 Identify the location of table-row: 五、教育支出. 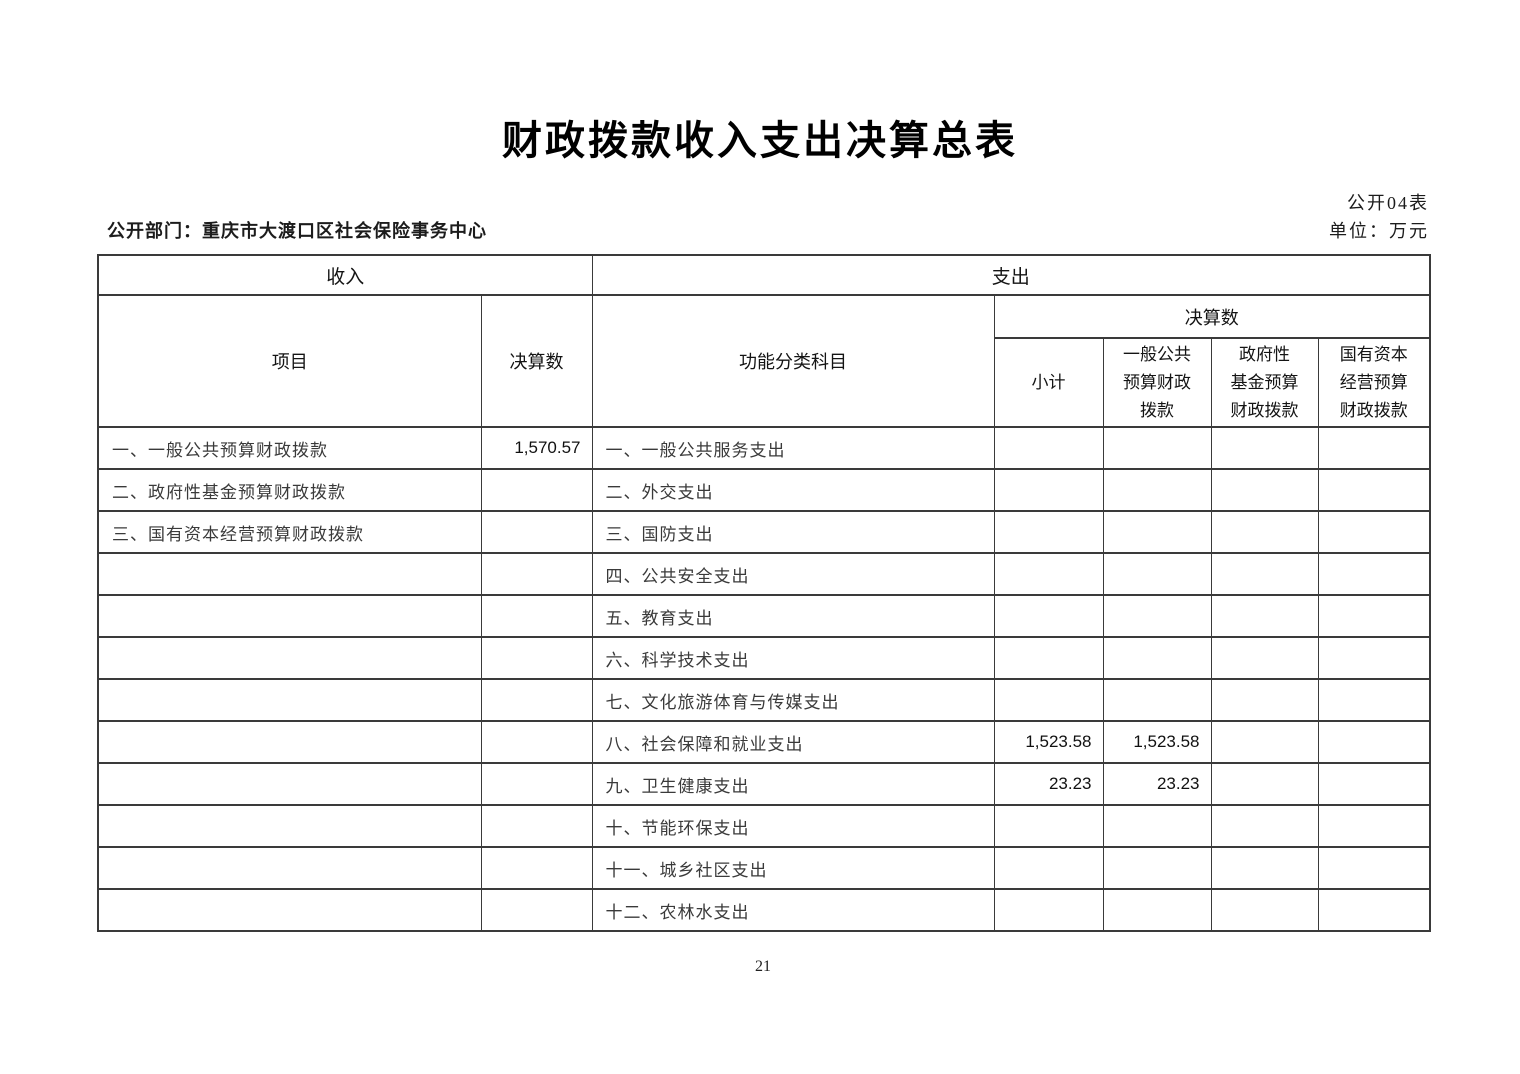
(764, 616).